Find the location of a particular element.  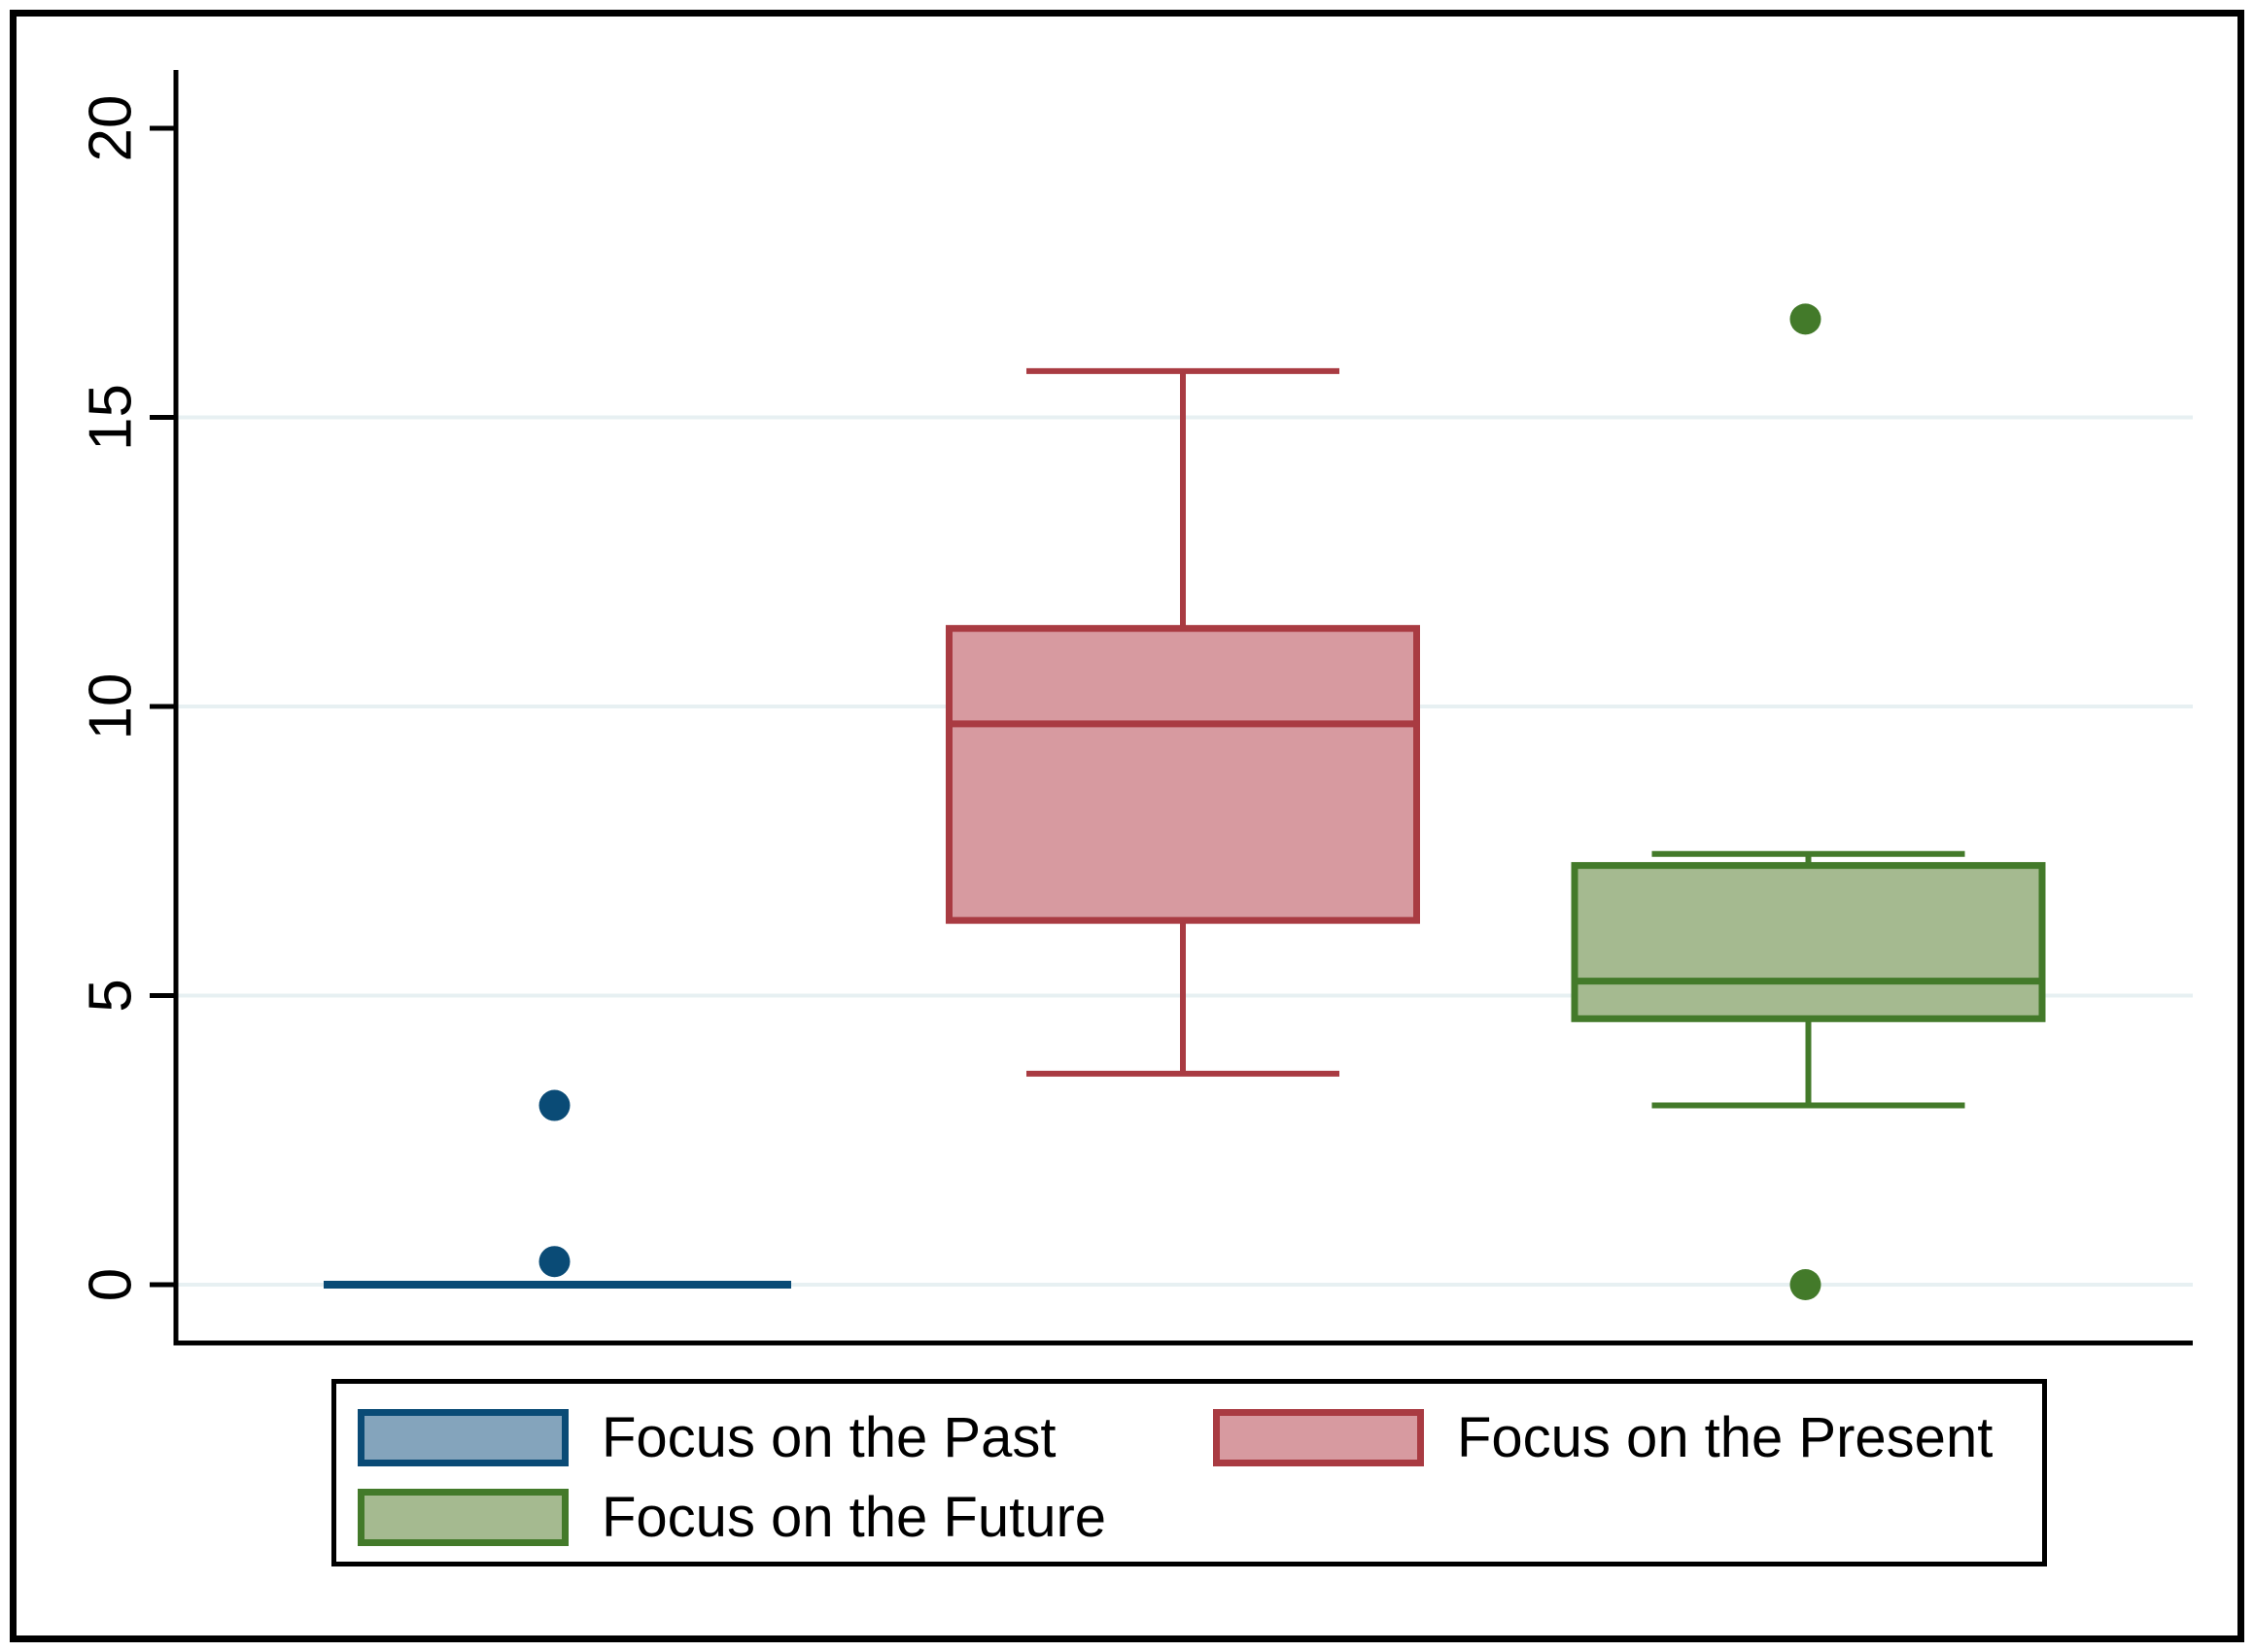

y-tick-label: 5 is located at coordinates (112, 996).